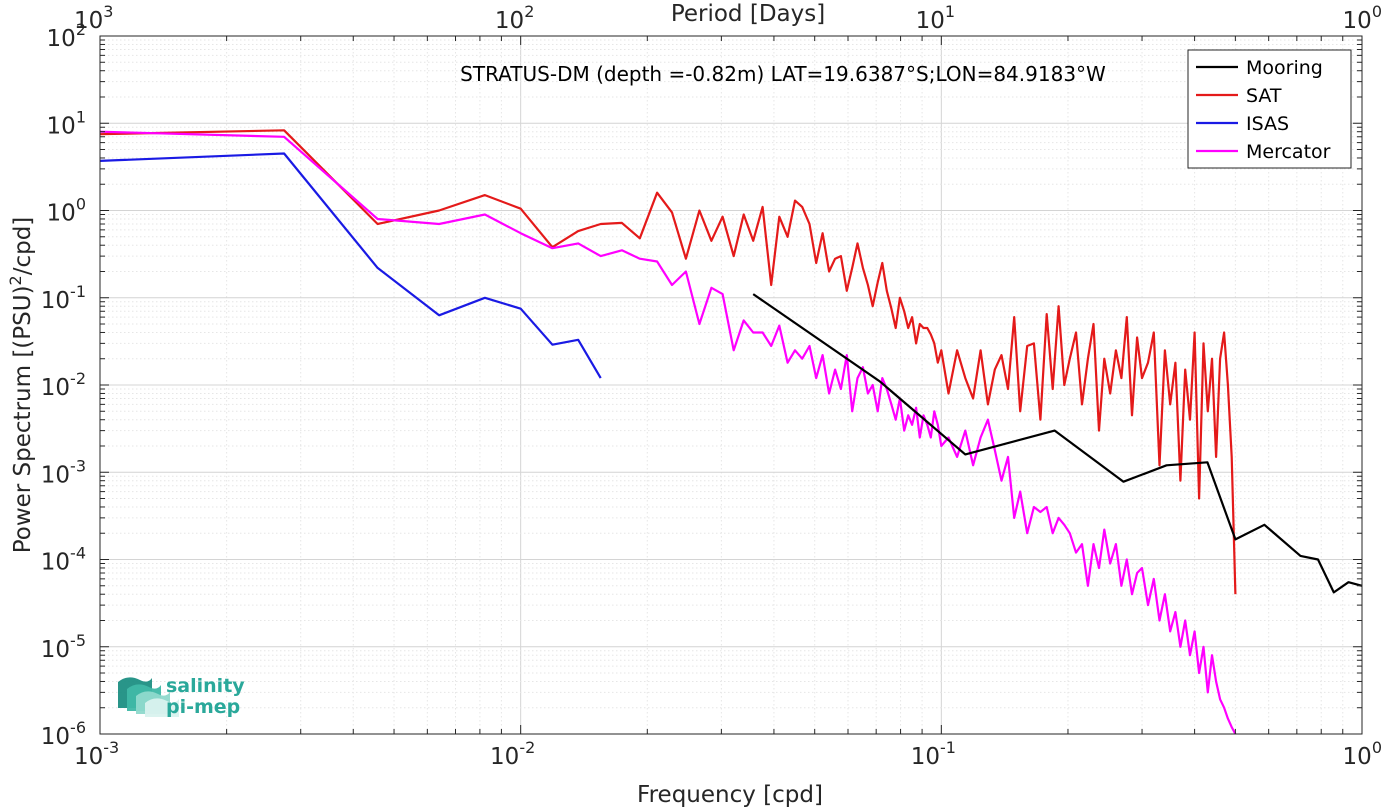 This screenshot has height=809, width=1383. What do you see at coordinates (1377, 747) in the screenshot?
I see `x-tick-label-exponent: 0` at bounding box center [1377, 747].